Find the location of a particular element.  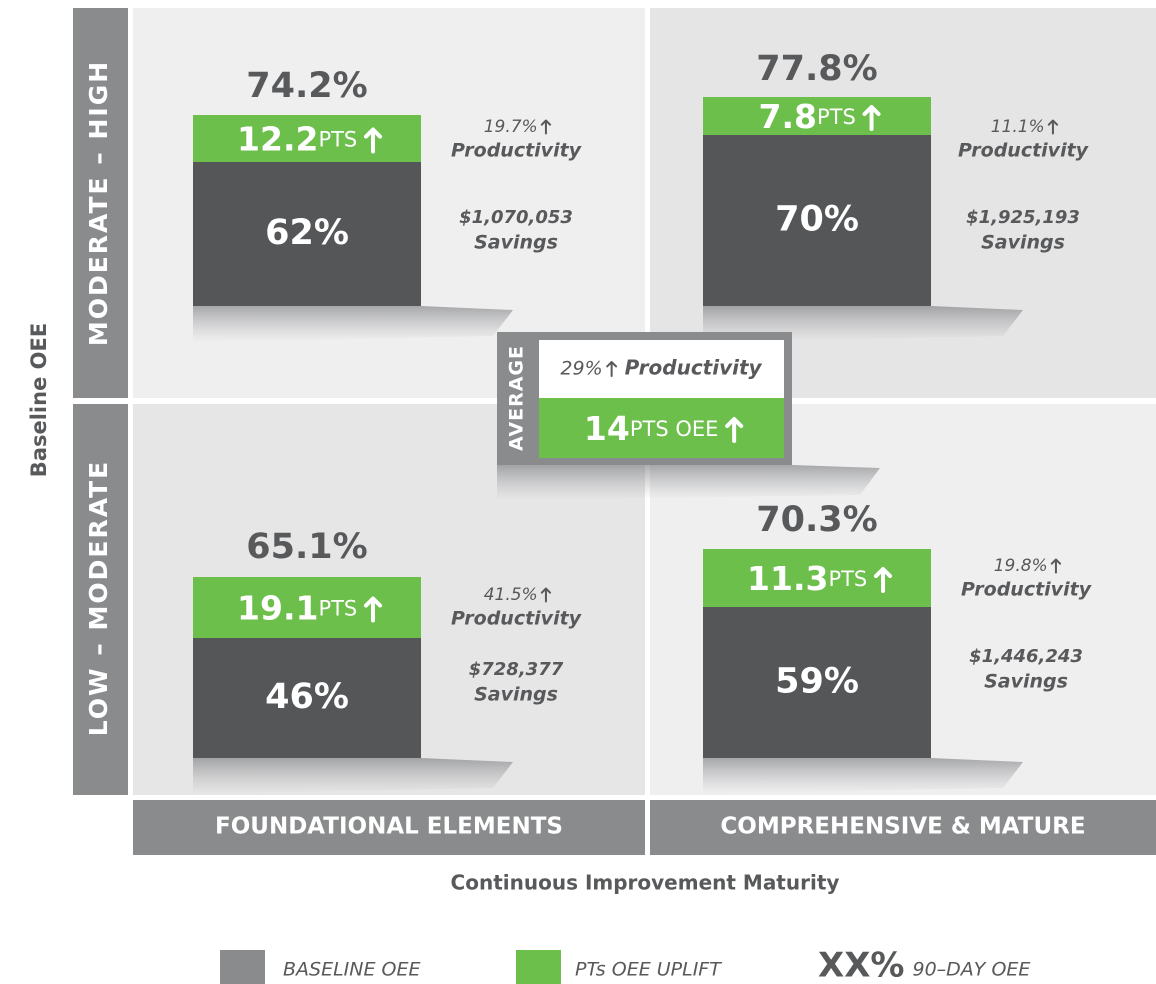

average-uplift-value: 14 is located at coordinates (607, 428).